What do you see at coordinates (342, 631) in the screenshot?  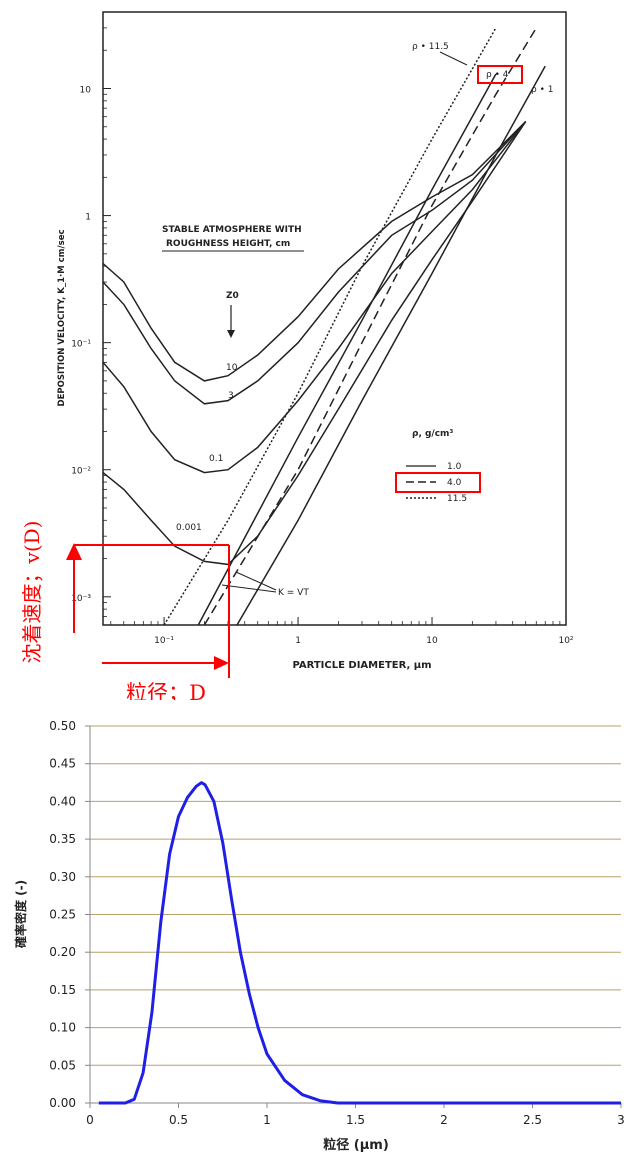 I see `top-x-ticks: 10⁻¹ 1 10 10²` at bounding box center [342, 631].